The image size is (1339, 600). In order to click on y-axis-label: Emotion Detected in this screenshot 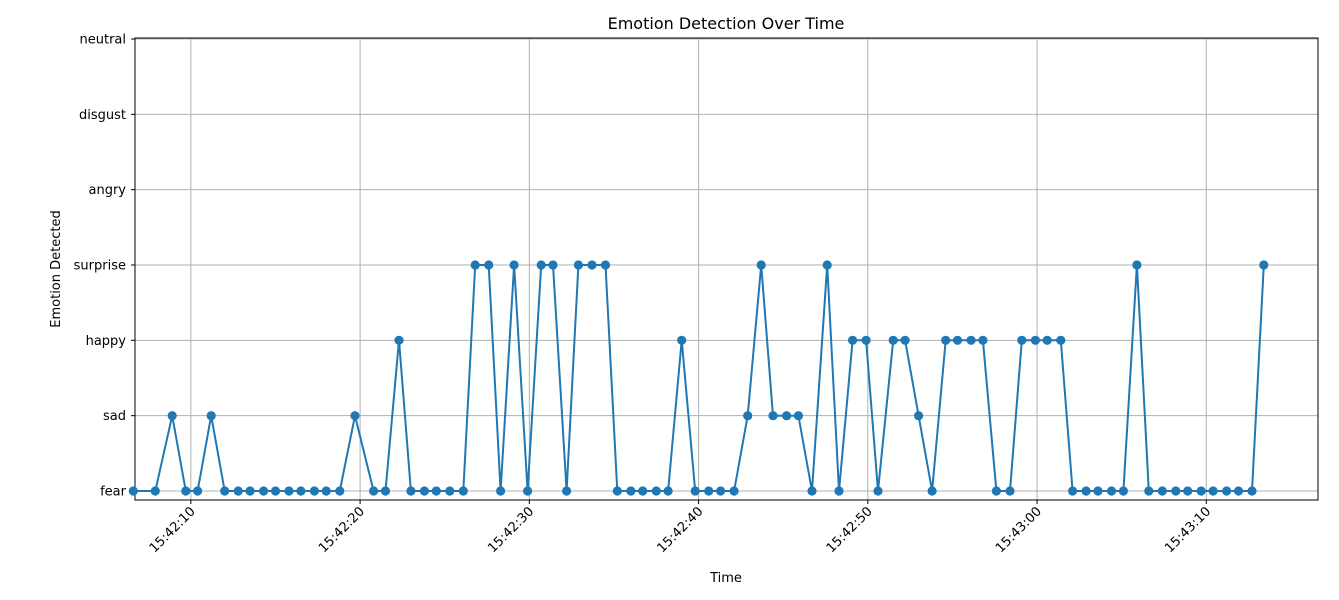, I will do `click(56, 268)`.